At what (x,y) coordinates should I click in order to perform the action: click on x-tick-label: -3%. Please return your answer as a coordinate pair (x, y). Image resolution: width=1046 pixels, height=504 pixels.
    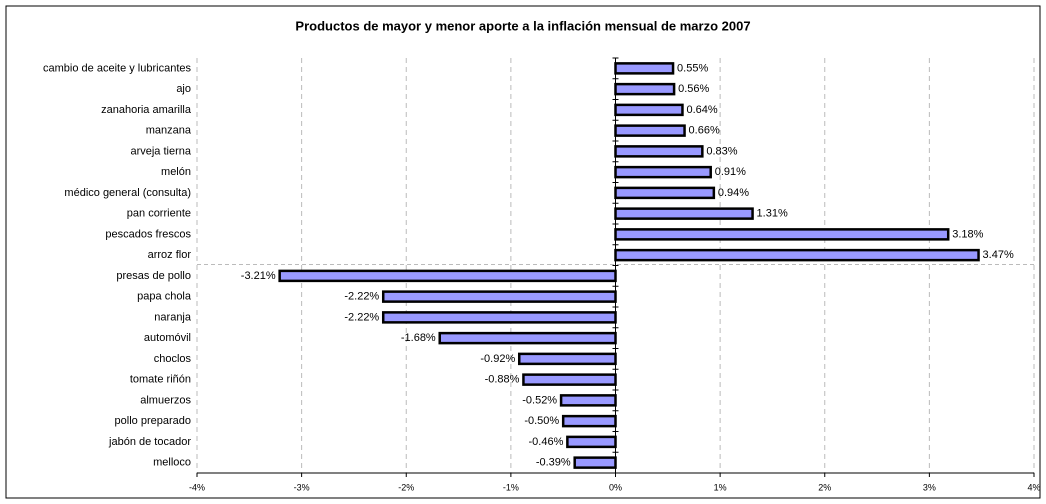
    Looking at the image, I should click on (302, 487).